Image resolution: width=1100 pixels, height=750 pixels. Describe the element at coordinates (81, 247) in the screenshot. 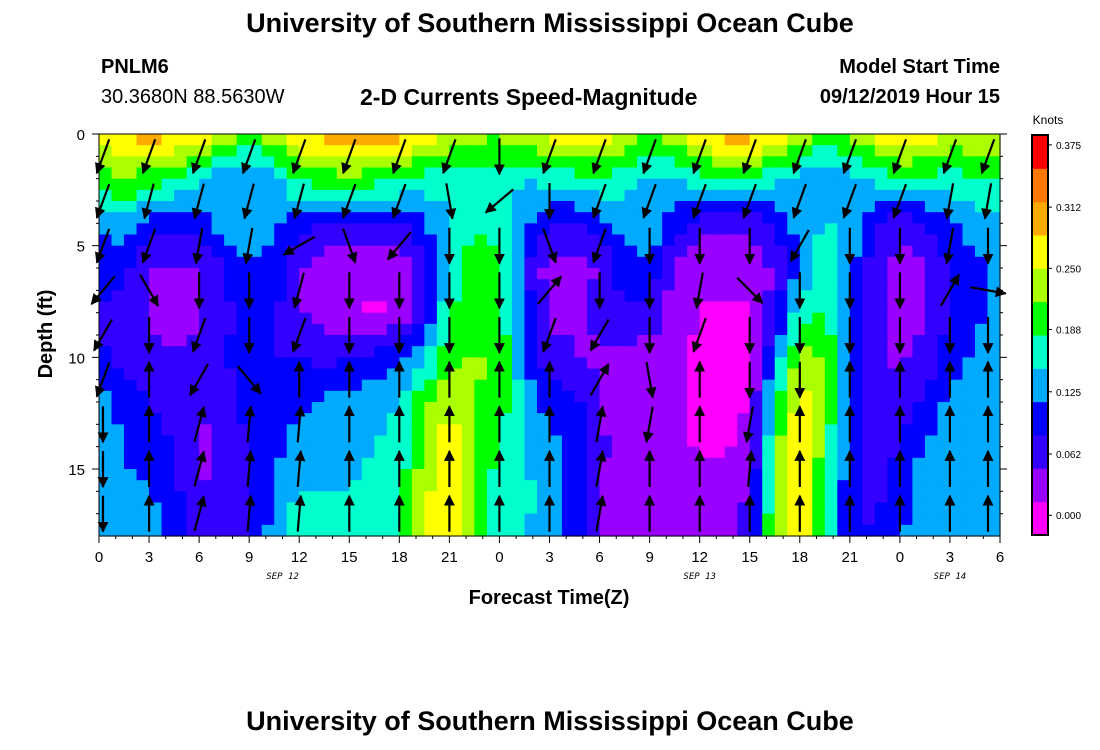

I see `y-tick-label: 5` at that location.